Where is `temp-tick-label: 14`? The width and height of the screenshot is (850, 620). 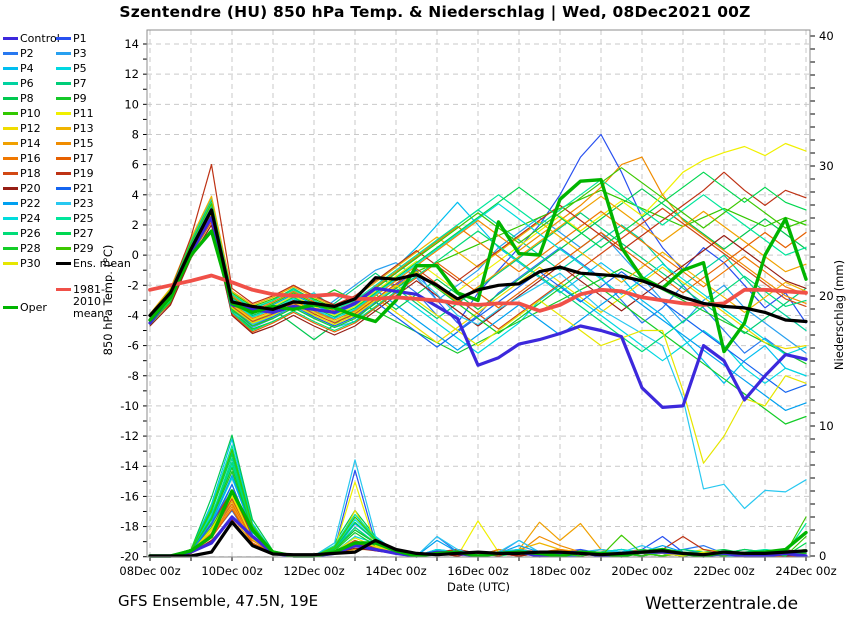 temp-tick-label: 14 is located at coordinates (131, 44).